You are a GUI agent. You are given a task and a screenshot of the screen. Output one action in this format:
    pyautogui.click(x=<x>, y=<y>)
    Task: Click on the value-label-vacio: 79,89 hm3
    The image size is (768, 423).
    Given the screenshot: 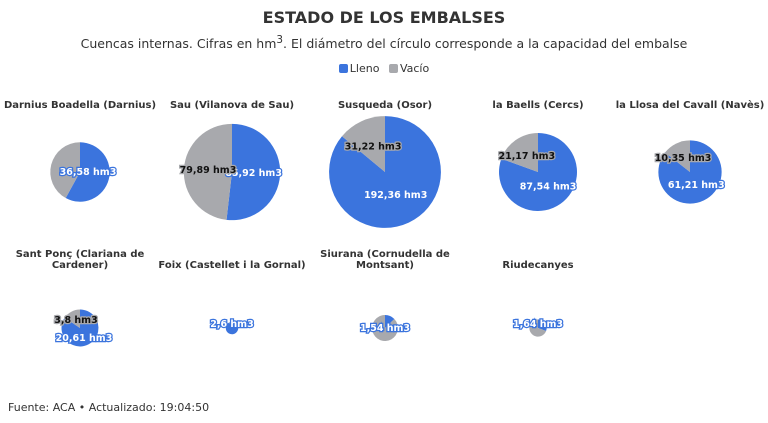 What is the action you would take?
    pyautogui.click(x=208, y=170)
    